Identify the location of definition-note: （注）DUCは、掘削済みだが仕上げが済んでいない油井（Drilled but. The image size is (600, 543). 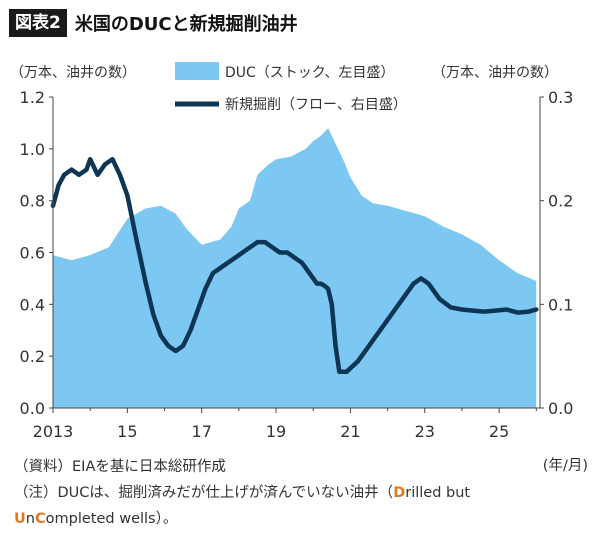
(242, 493).